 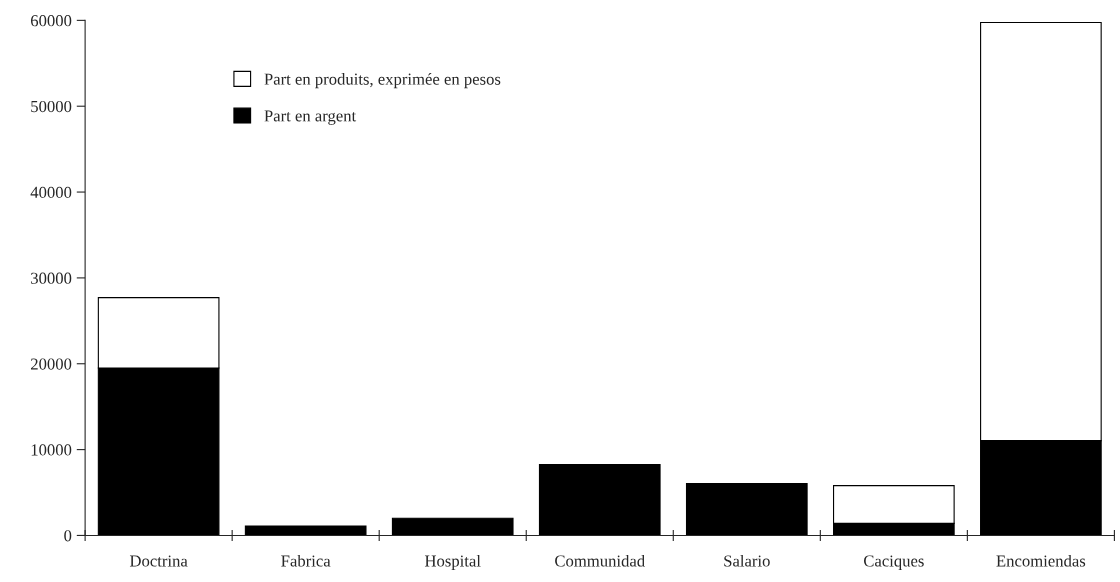 I want to click on x-tick-label: Caciques, so click(x=893, y=562).